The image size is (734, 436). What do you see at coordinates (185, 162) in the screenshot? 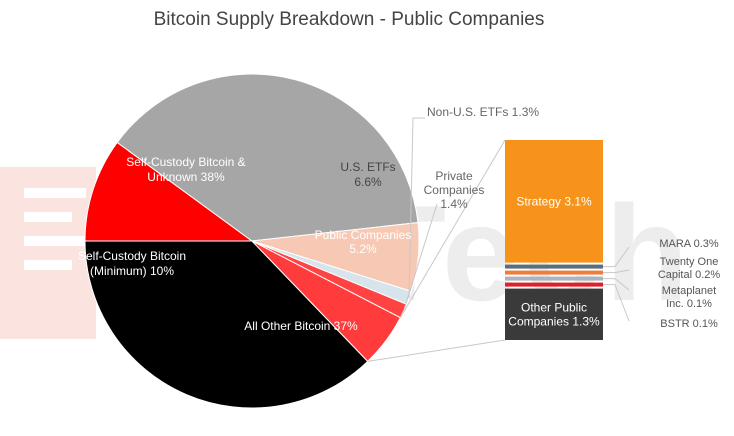
I see `label-self-custody-unknown-line: Self-Custody Bitcoin &` at bounding box center [185, 162].